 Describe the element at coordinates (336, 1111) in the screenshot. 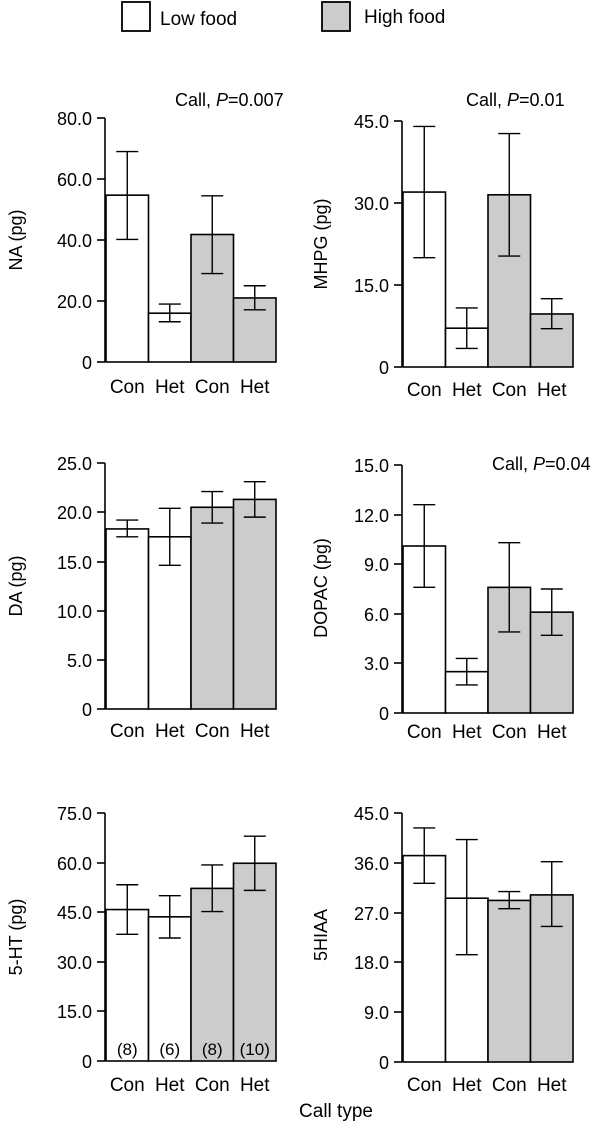

I see `x-axis-title: Call type` at that location.